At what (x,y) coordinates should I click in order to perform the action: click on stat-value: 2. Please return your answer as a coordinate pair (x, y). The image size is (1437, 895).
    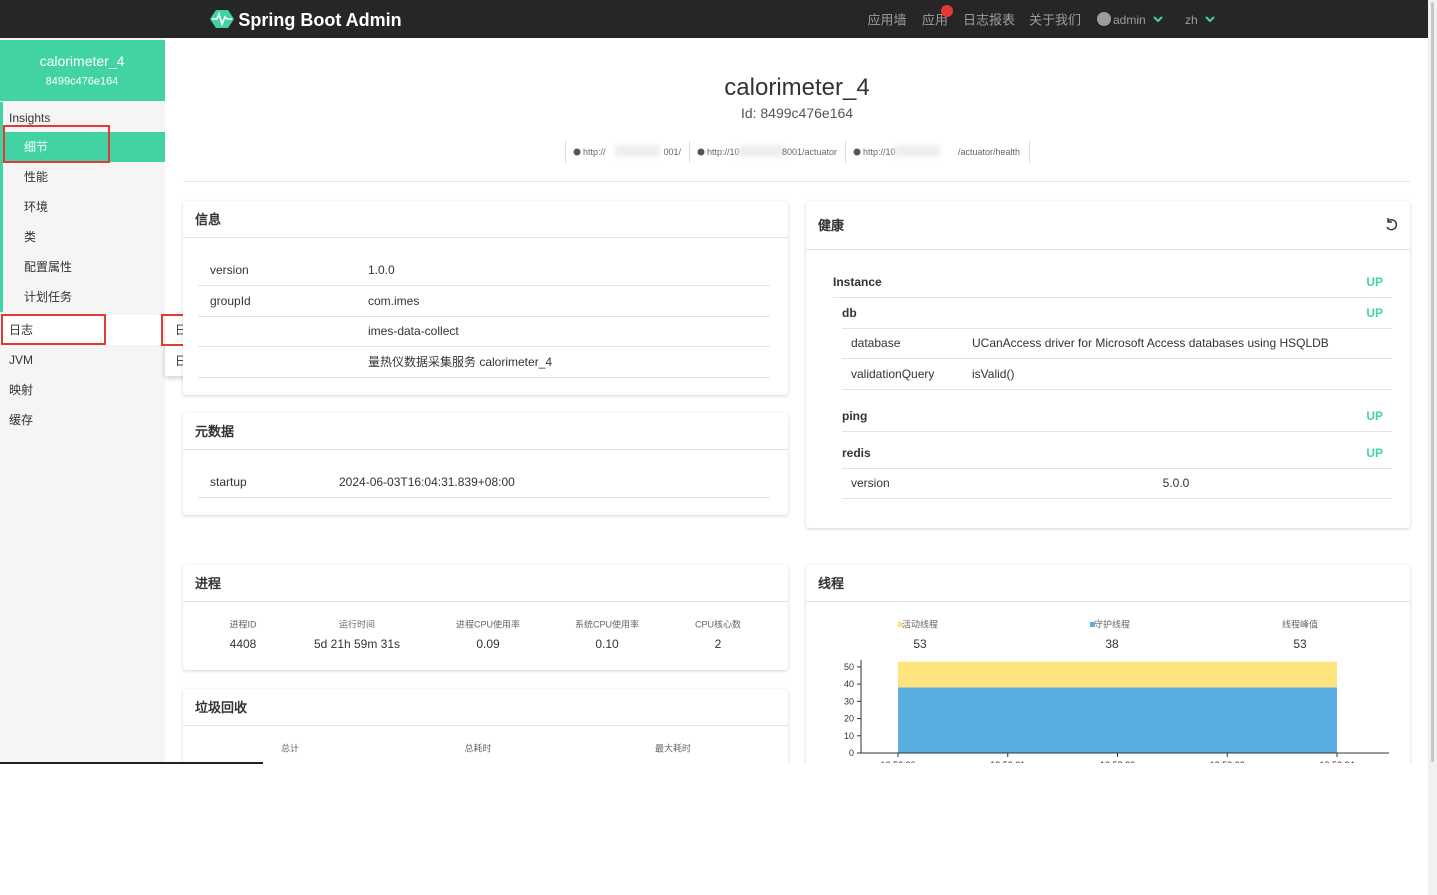
    Looking at the image, I should click on (718, 644).